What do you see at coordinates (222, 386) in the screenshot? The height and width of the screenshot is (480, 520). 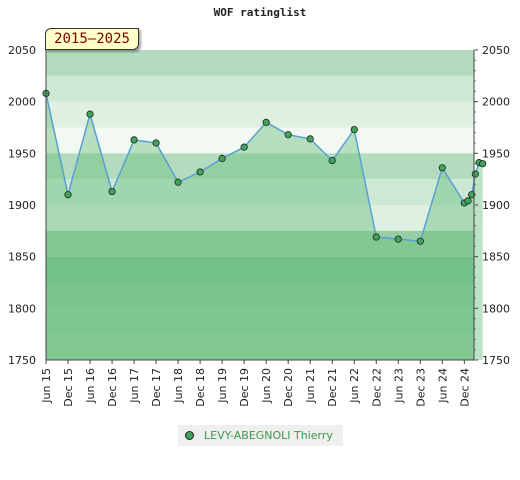 I see `x-tick-label: Jun 19` at bounding box center [222, 386].